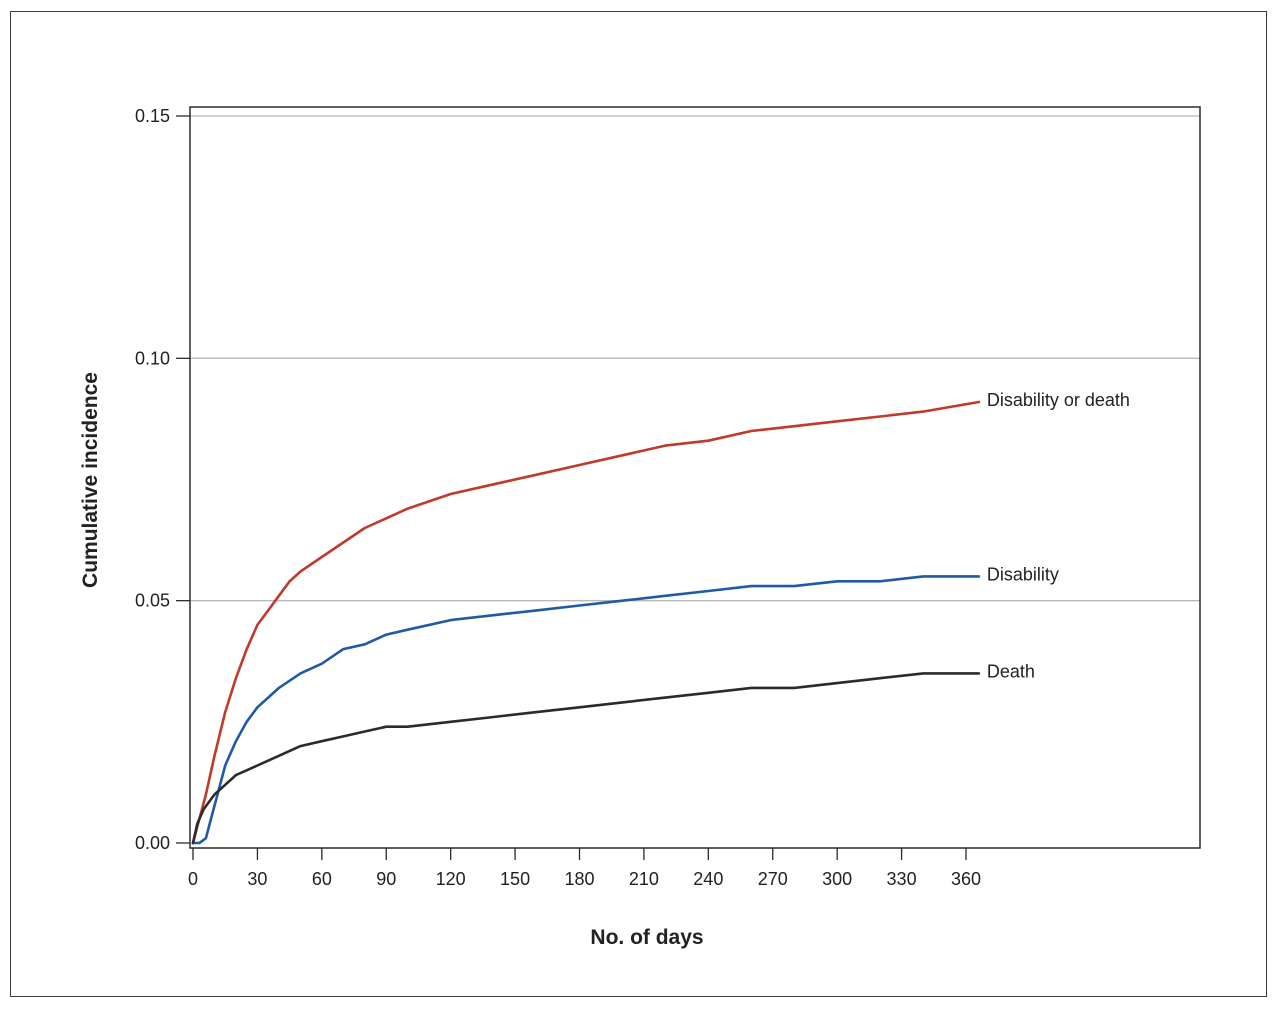 The image size is (1280, 1011). What do you see at coordinates (451, 879) in the screenshot?
I see `x-tick-label: 120` at bounding box center [451, 879].